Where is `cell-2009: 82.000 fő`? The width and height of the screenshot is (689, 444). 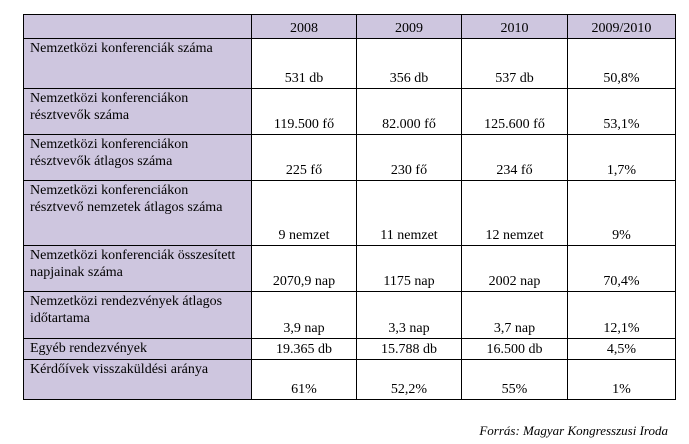 cell-2009: 82.000 fő is located at coordinates (409, 111).